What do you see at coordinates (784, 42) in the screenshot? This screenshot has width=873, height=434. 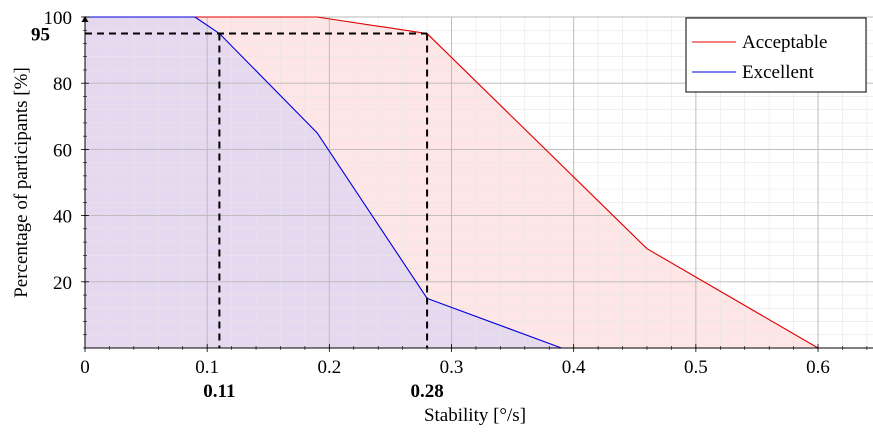 I see `legend-label-acceptable: Acceptable` at bounding box center [784, 42].